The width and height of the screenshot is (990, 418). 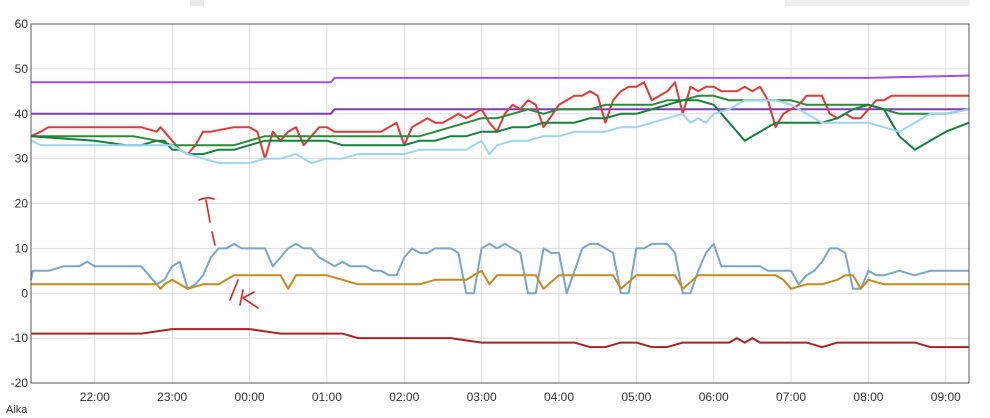 I want to click on x-tick-label: 00:00, so click(x=250, y=397).